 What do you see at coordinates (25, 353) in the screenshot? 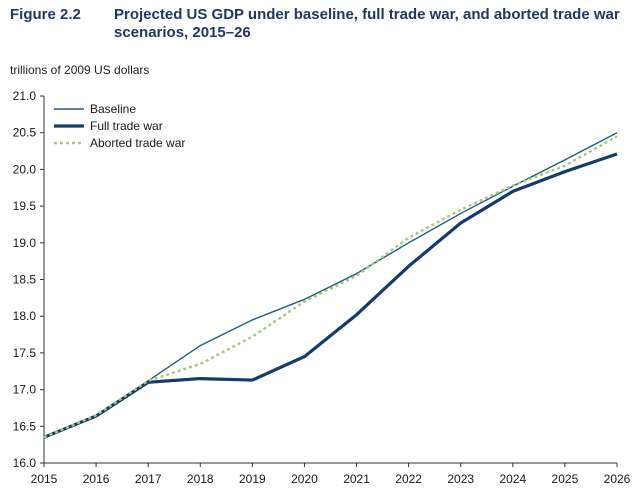
I see `y-tick-label: 17.5` at bounding box center [25, 353].